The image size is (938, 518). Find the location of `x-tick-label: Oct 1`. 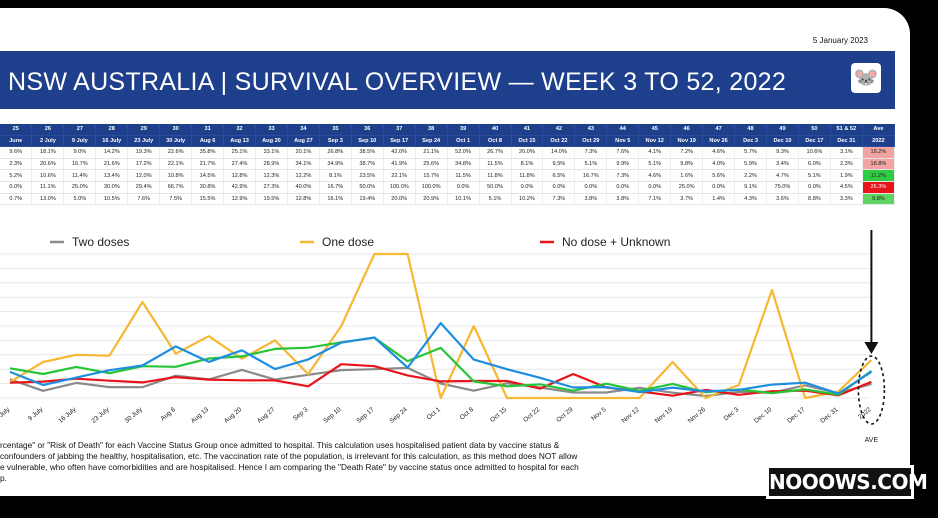

x-tick-label: Oct 1 is located at coordinates (434, 414).